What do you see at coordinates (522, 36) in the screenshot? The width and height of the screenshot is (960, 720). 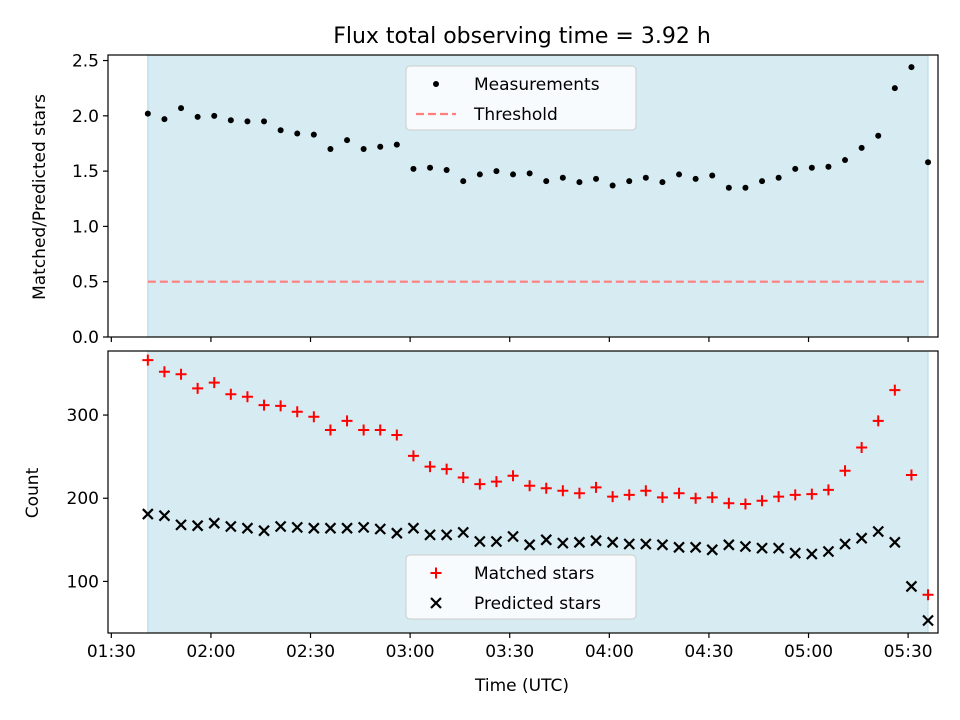 I see `figure-title: Flux total observing time = 3.92 h` at bounding box center [522, 36].